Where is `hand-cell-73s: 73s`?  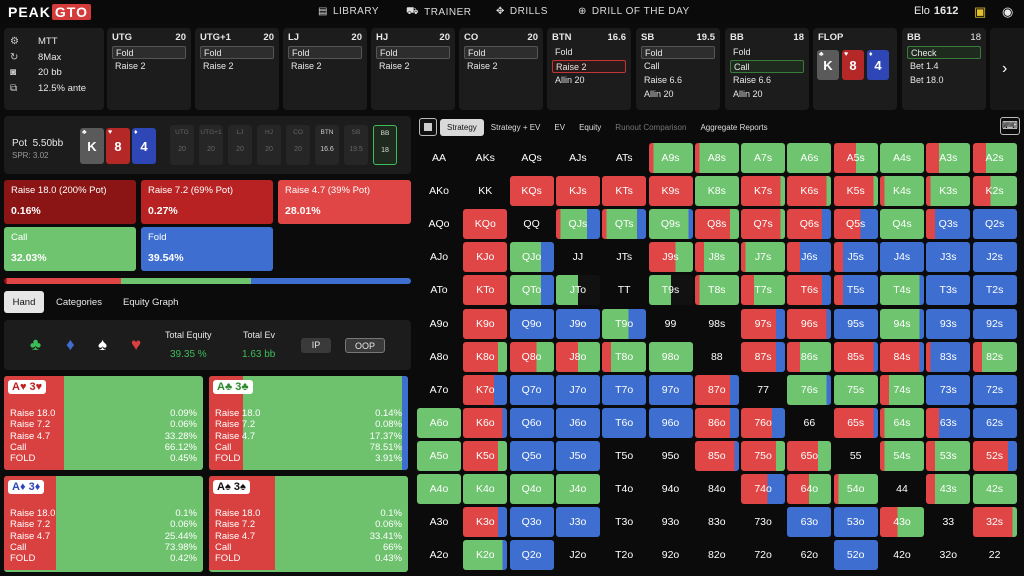 hand-cell-73s: 73s is located at coordinates (948, 389).